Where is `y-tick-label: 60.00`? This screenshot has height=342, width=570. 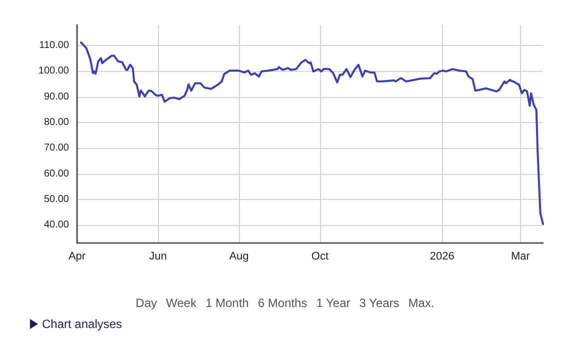 y-tick-label: 60.00 is located at coordinates (57, 174).